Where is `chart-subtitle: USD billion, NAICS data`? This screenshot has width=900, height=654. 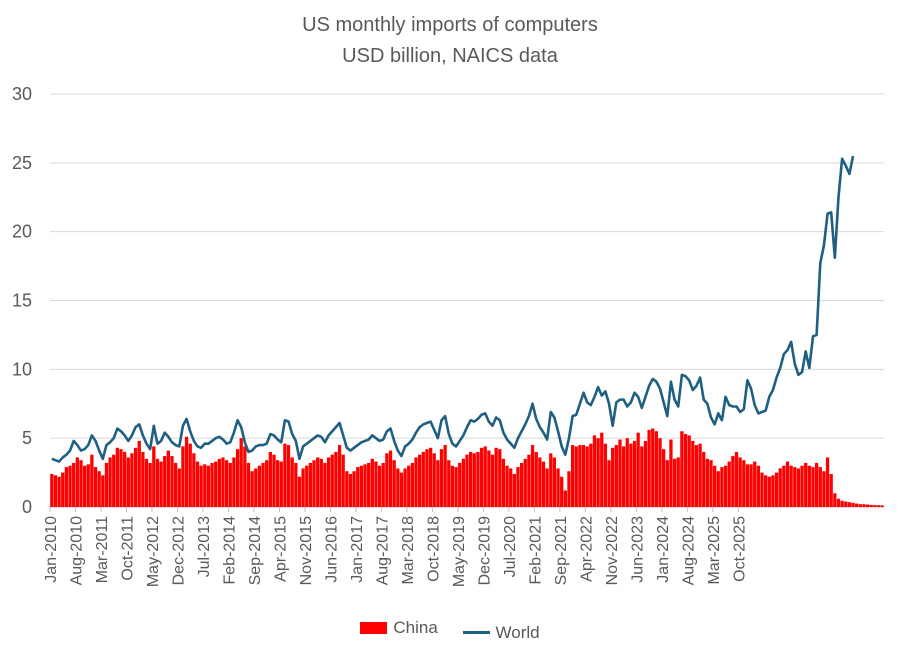
chart-subtitle: USD billion, NAICS data is located at coordinates (450, 56).